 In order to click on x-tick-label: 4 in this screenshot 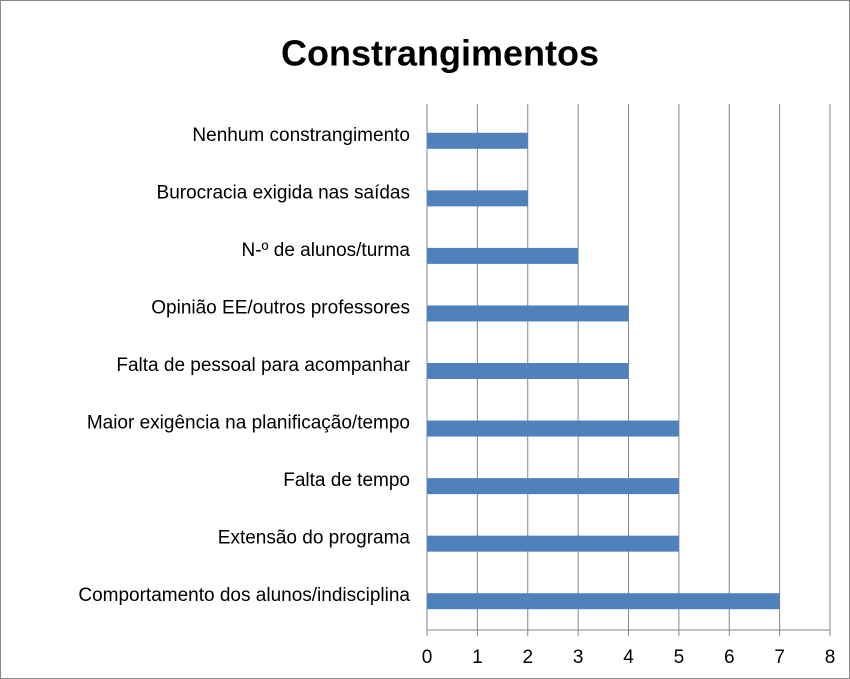, I will do `click(628, 657)`.